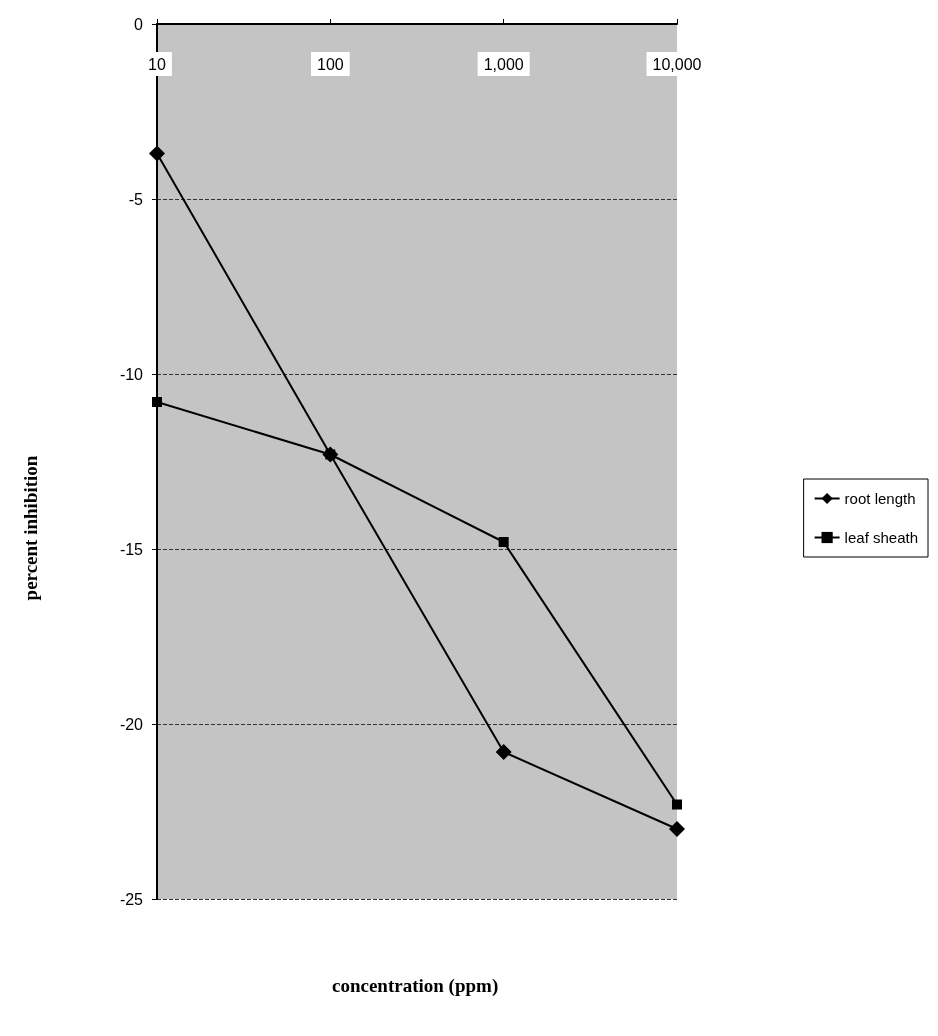 This screenshot has width=938, height=1036. What do you see at coordinates (330, 64) in the screenshot?
I see `x-tick-label: 100` at bounding box center [330, 64].